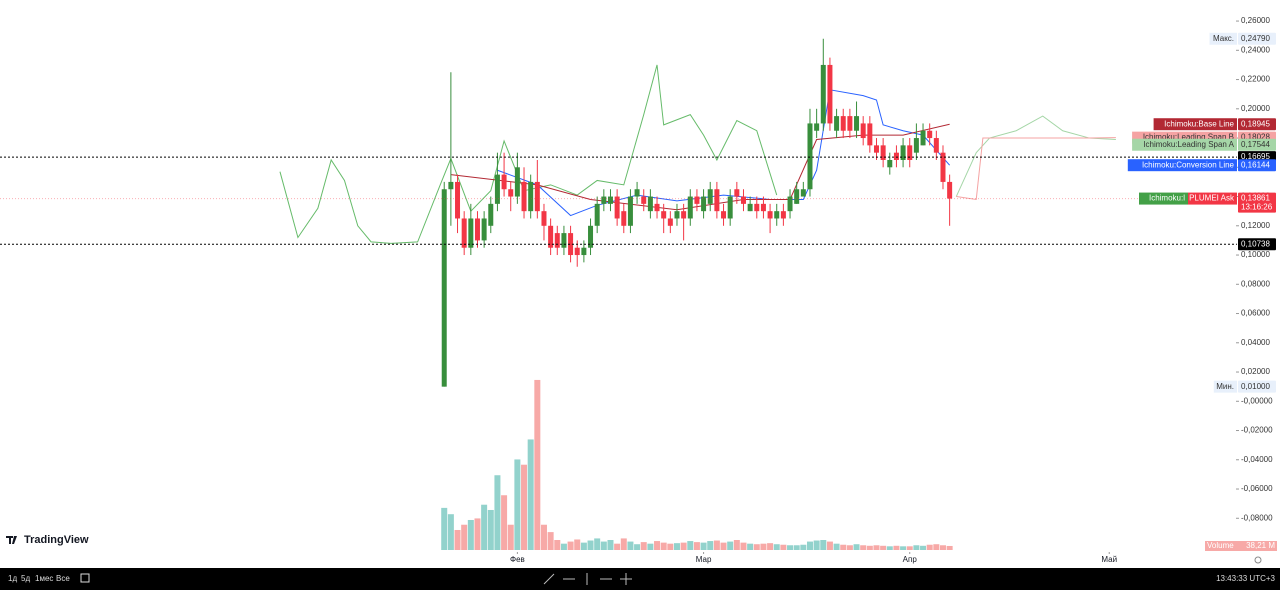  What do you see at coordinates (85, 578) in the screenshot?
I see `date-range-icon` at bounding box center [85, 578].